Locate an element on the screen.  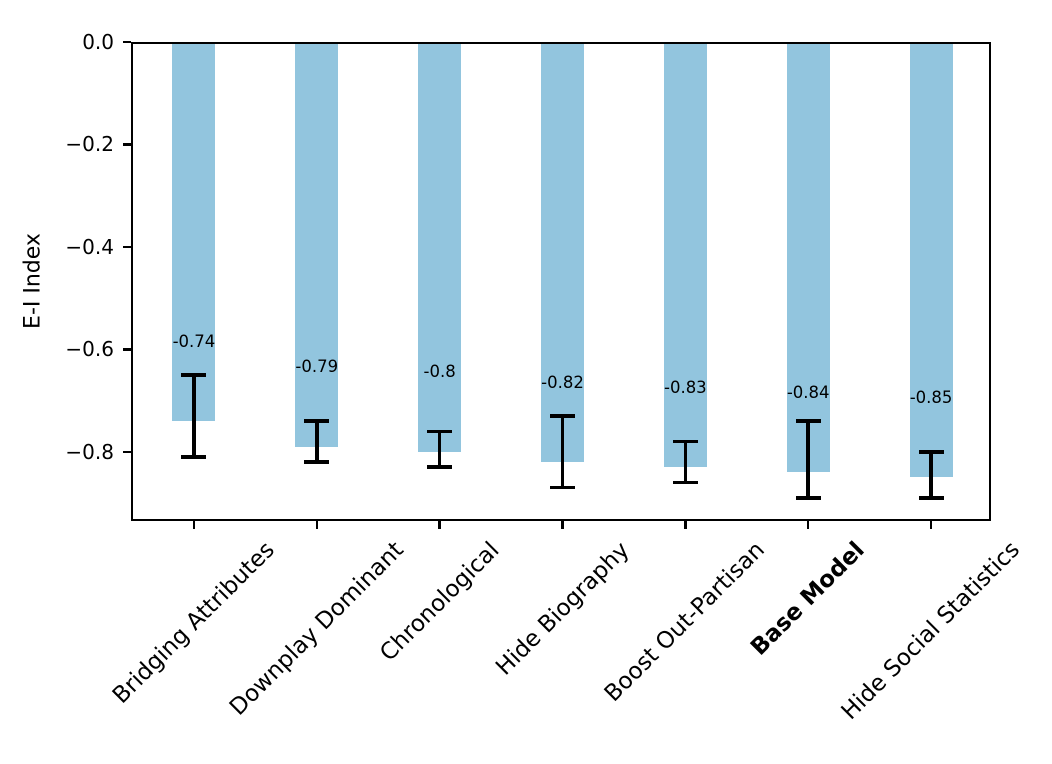
bar-value-label: -0.85 is located at coordinates (931, 397).